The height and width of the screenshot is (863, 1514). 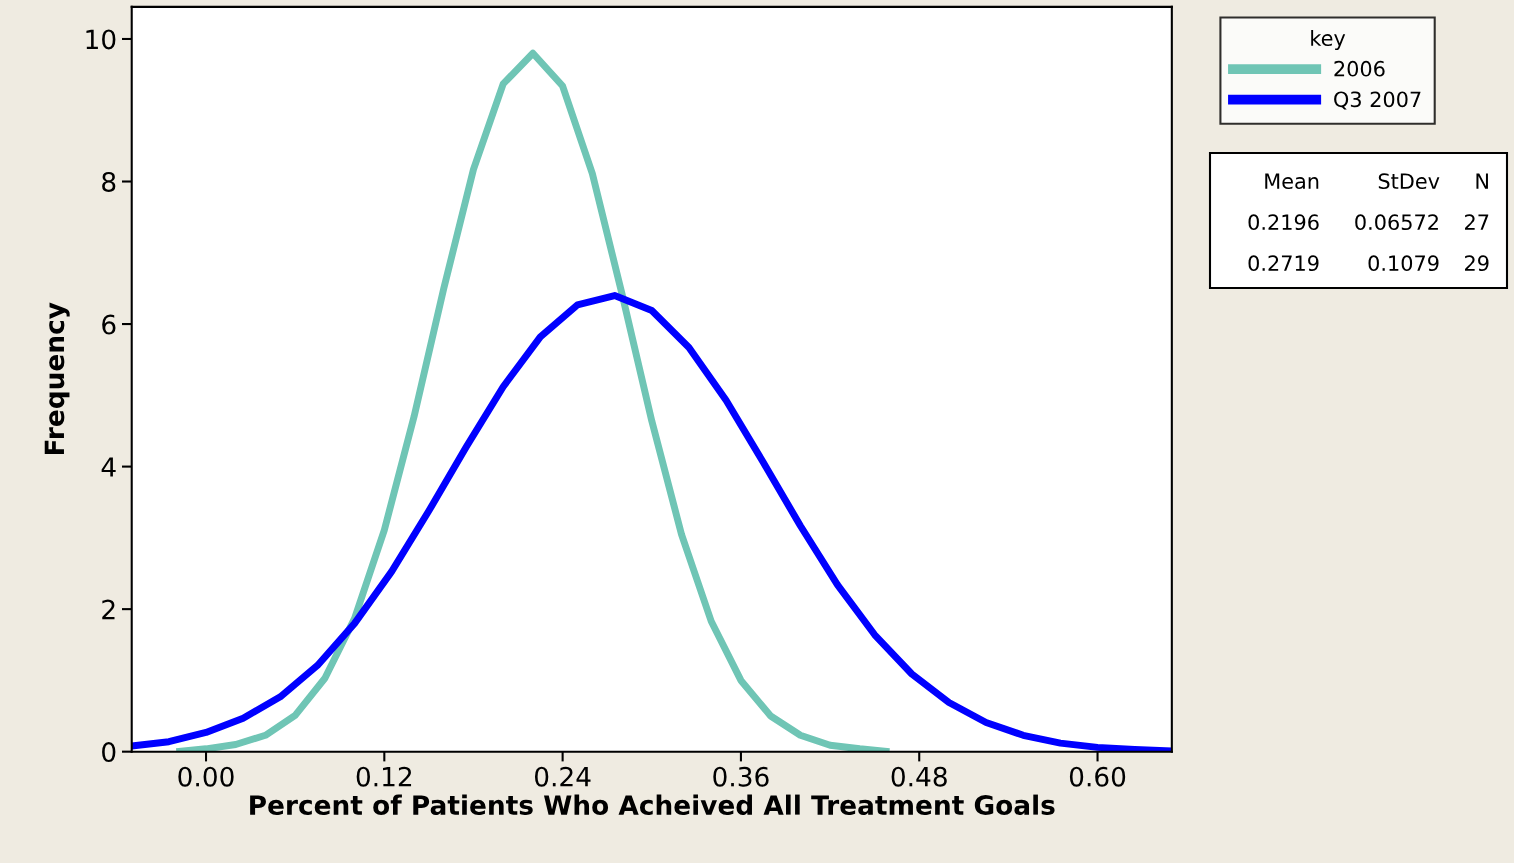 I want to click on text: StDev, so click(x=1409, y=181).